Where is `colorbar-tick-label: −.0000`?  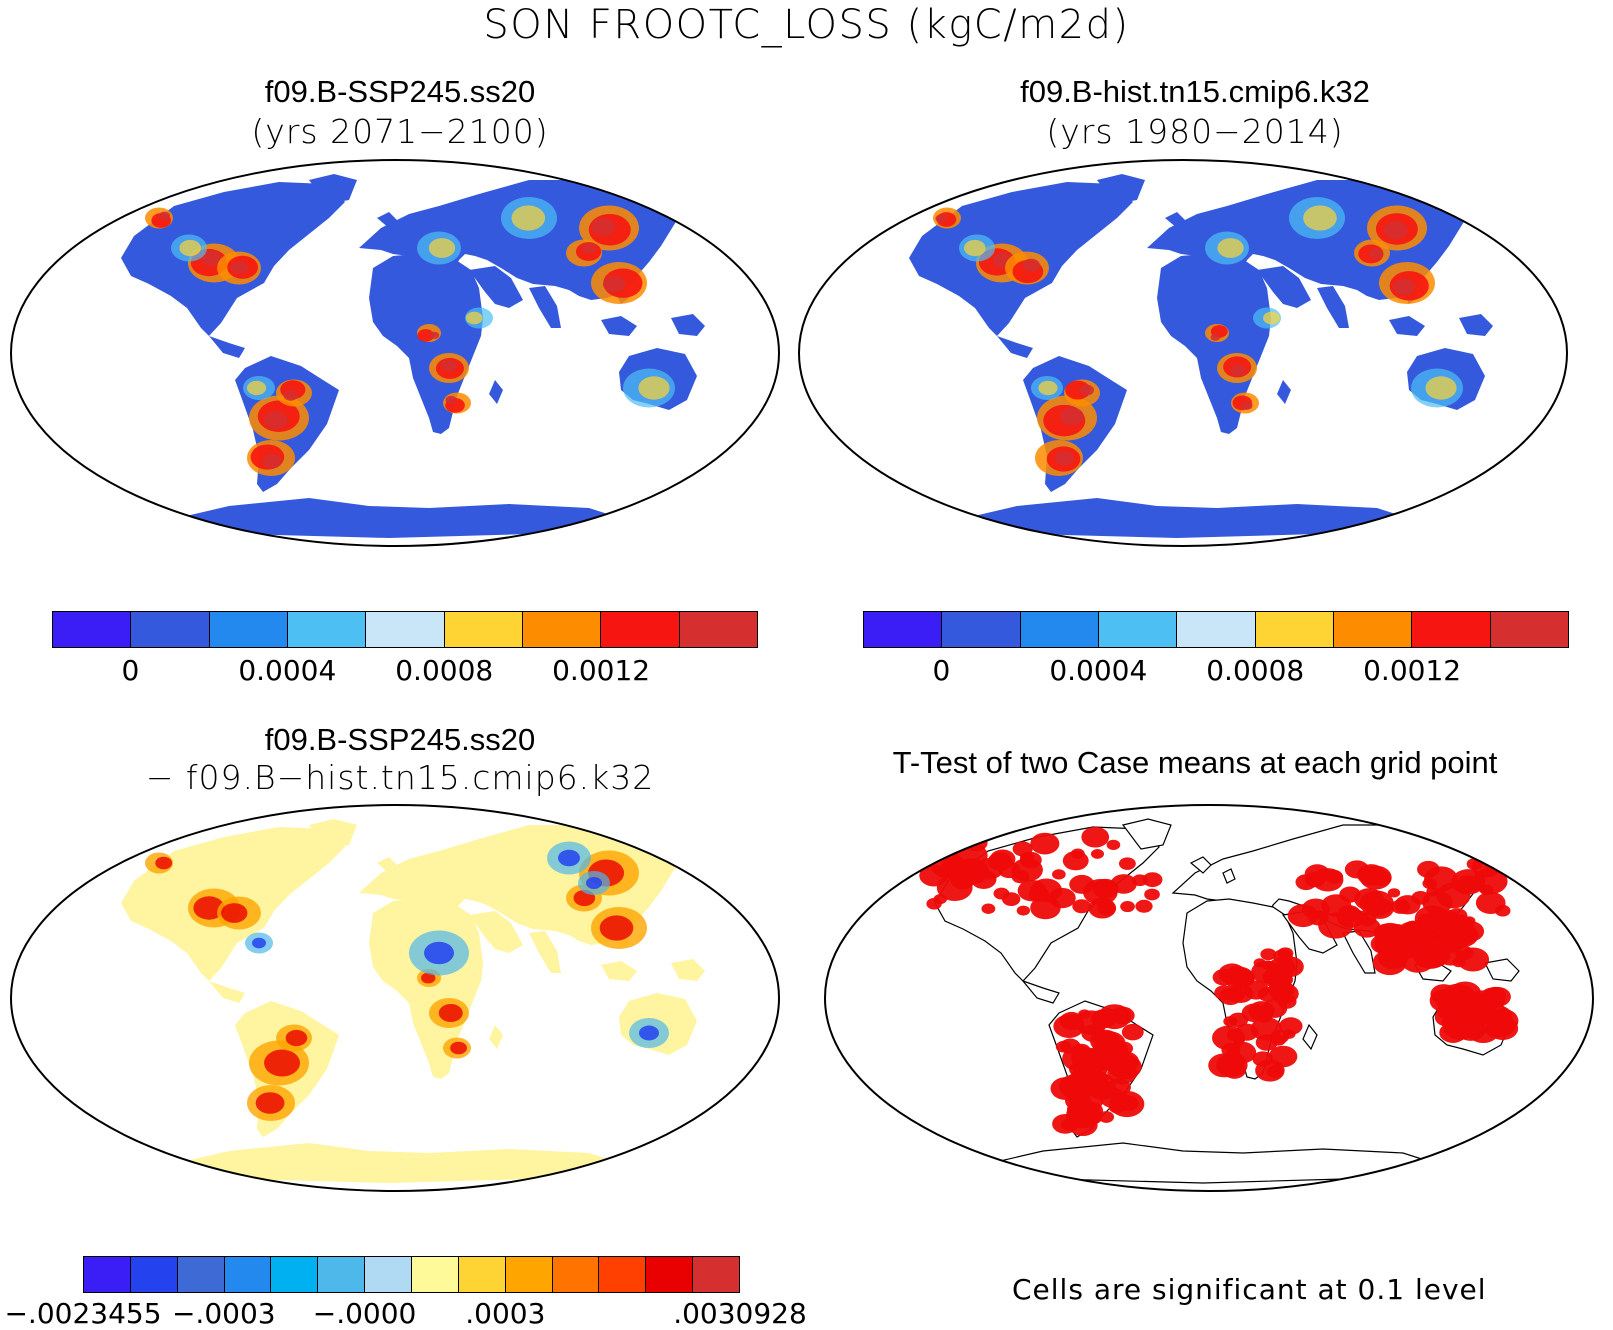
colorbar-tick-label: −.0000 is located at coordinates (364, 1313).